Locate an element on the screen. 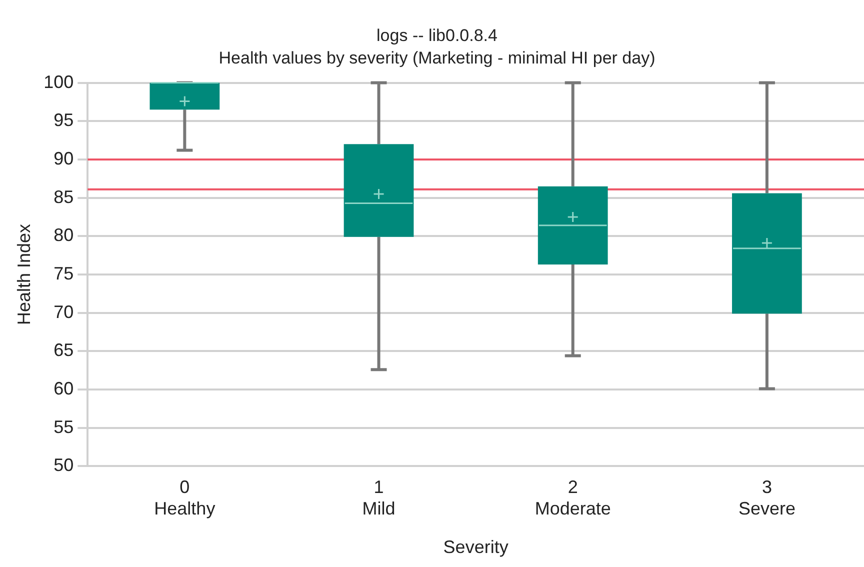 Image resolution: width=864 pixels, height=567 pixels. x-tick-label: 0 Healthy is located at coordinates (185, 497).